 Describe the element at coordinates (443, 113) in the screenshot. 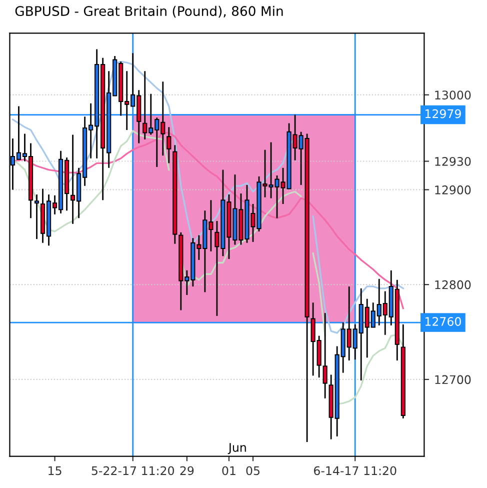

I see `ref-line-label: 12979` at that location.